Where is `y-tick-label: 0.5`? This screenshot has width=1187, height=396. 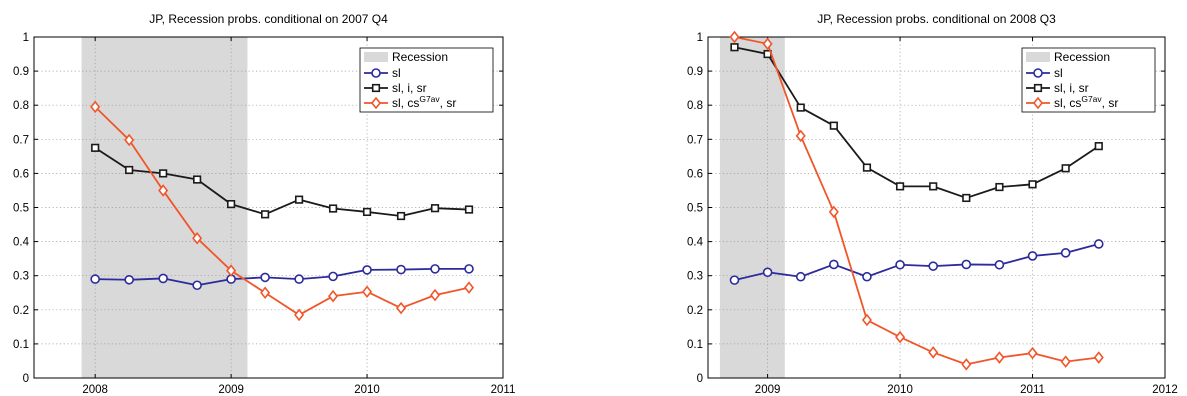
y-tick-label: 0.5 is located at coordinates (21, 209).